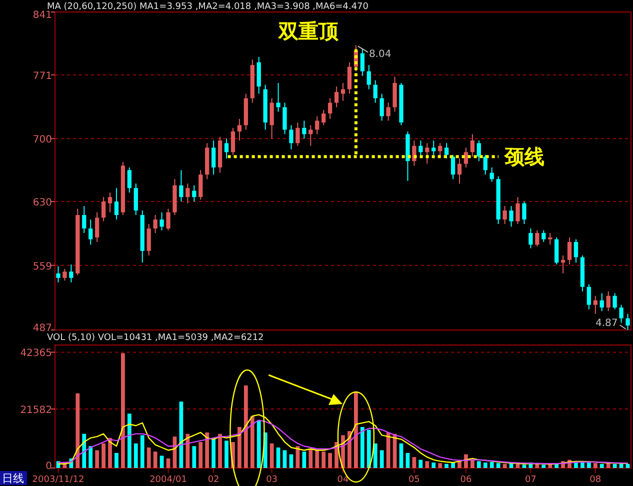 The width and height of the screenshot is (633, 486). I want to click on y-tick-label: 42365, so click(36, 354).